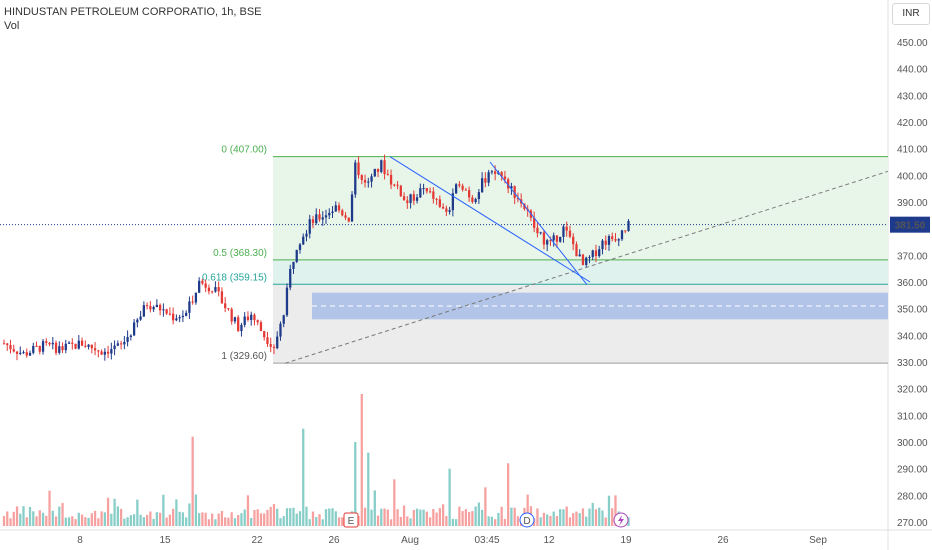  Describe the element at coordinates (351, 521) in the screenshot. I see `earnings-marker-label: E` at that location.